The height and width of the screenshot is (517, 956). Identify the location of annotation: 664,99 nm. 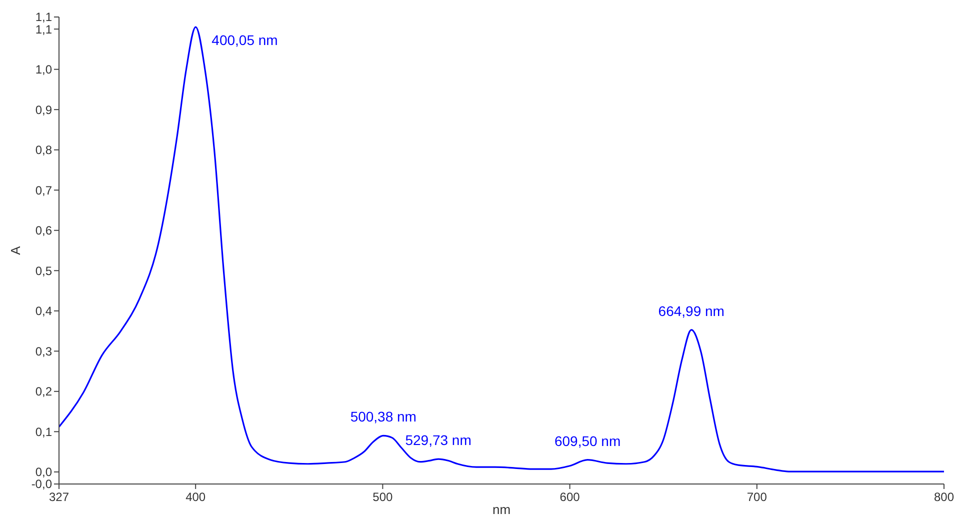
(691, 310).